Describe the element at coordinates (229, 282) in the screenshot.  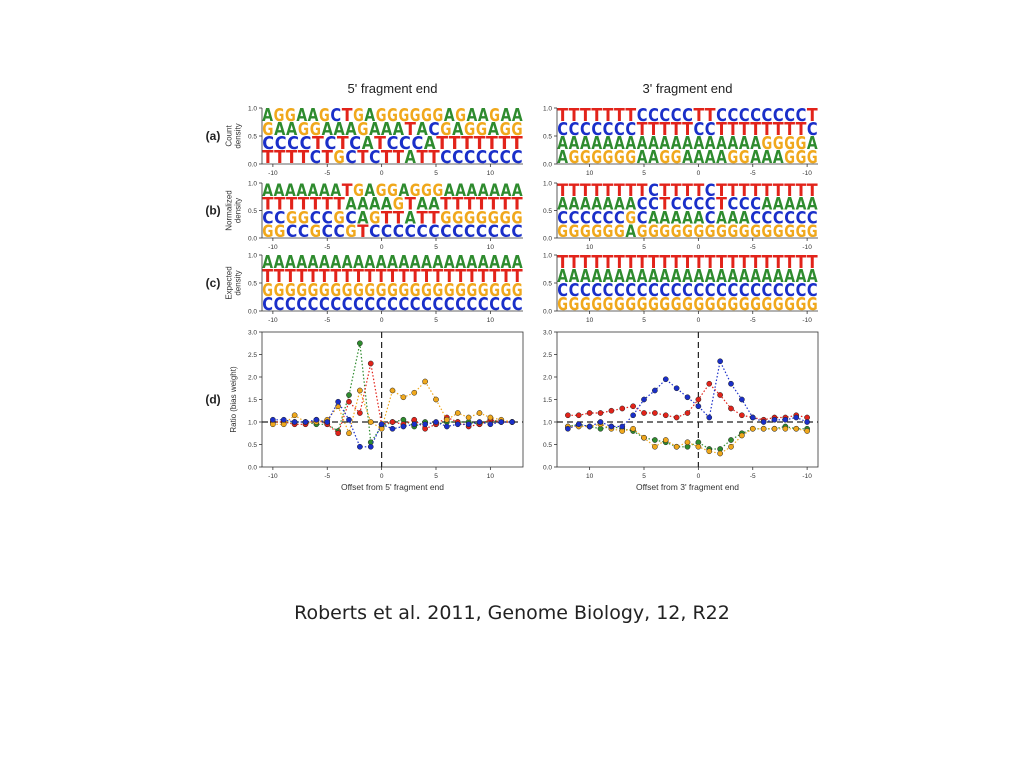
I see `y-axis-title: Expected` at that location.